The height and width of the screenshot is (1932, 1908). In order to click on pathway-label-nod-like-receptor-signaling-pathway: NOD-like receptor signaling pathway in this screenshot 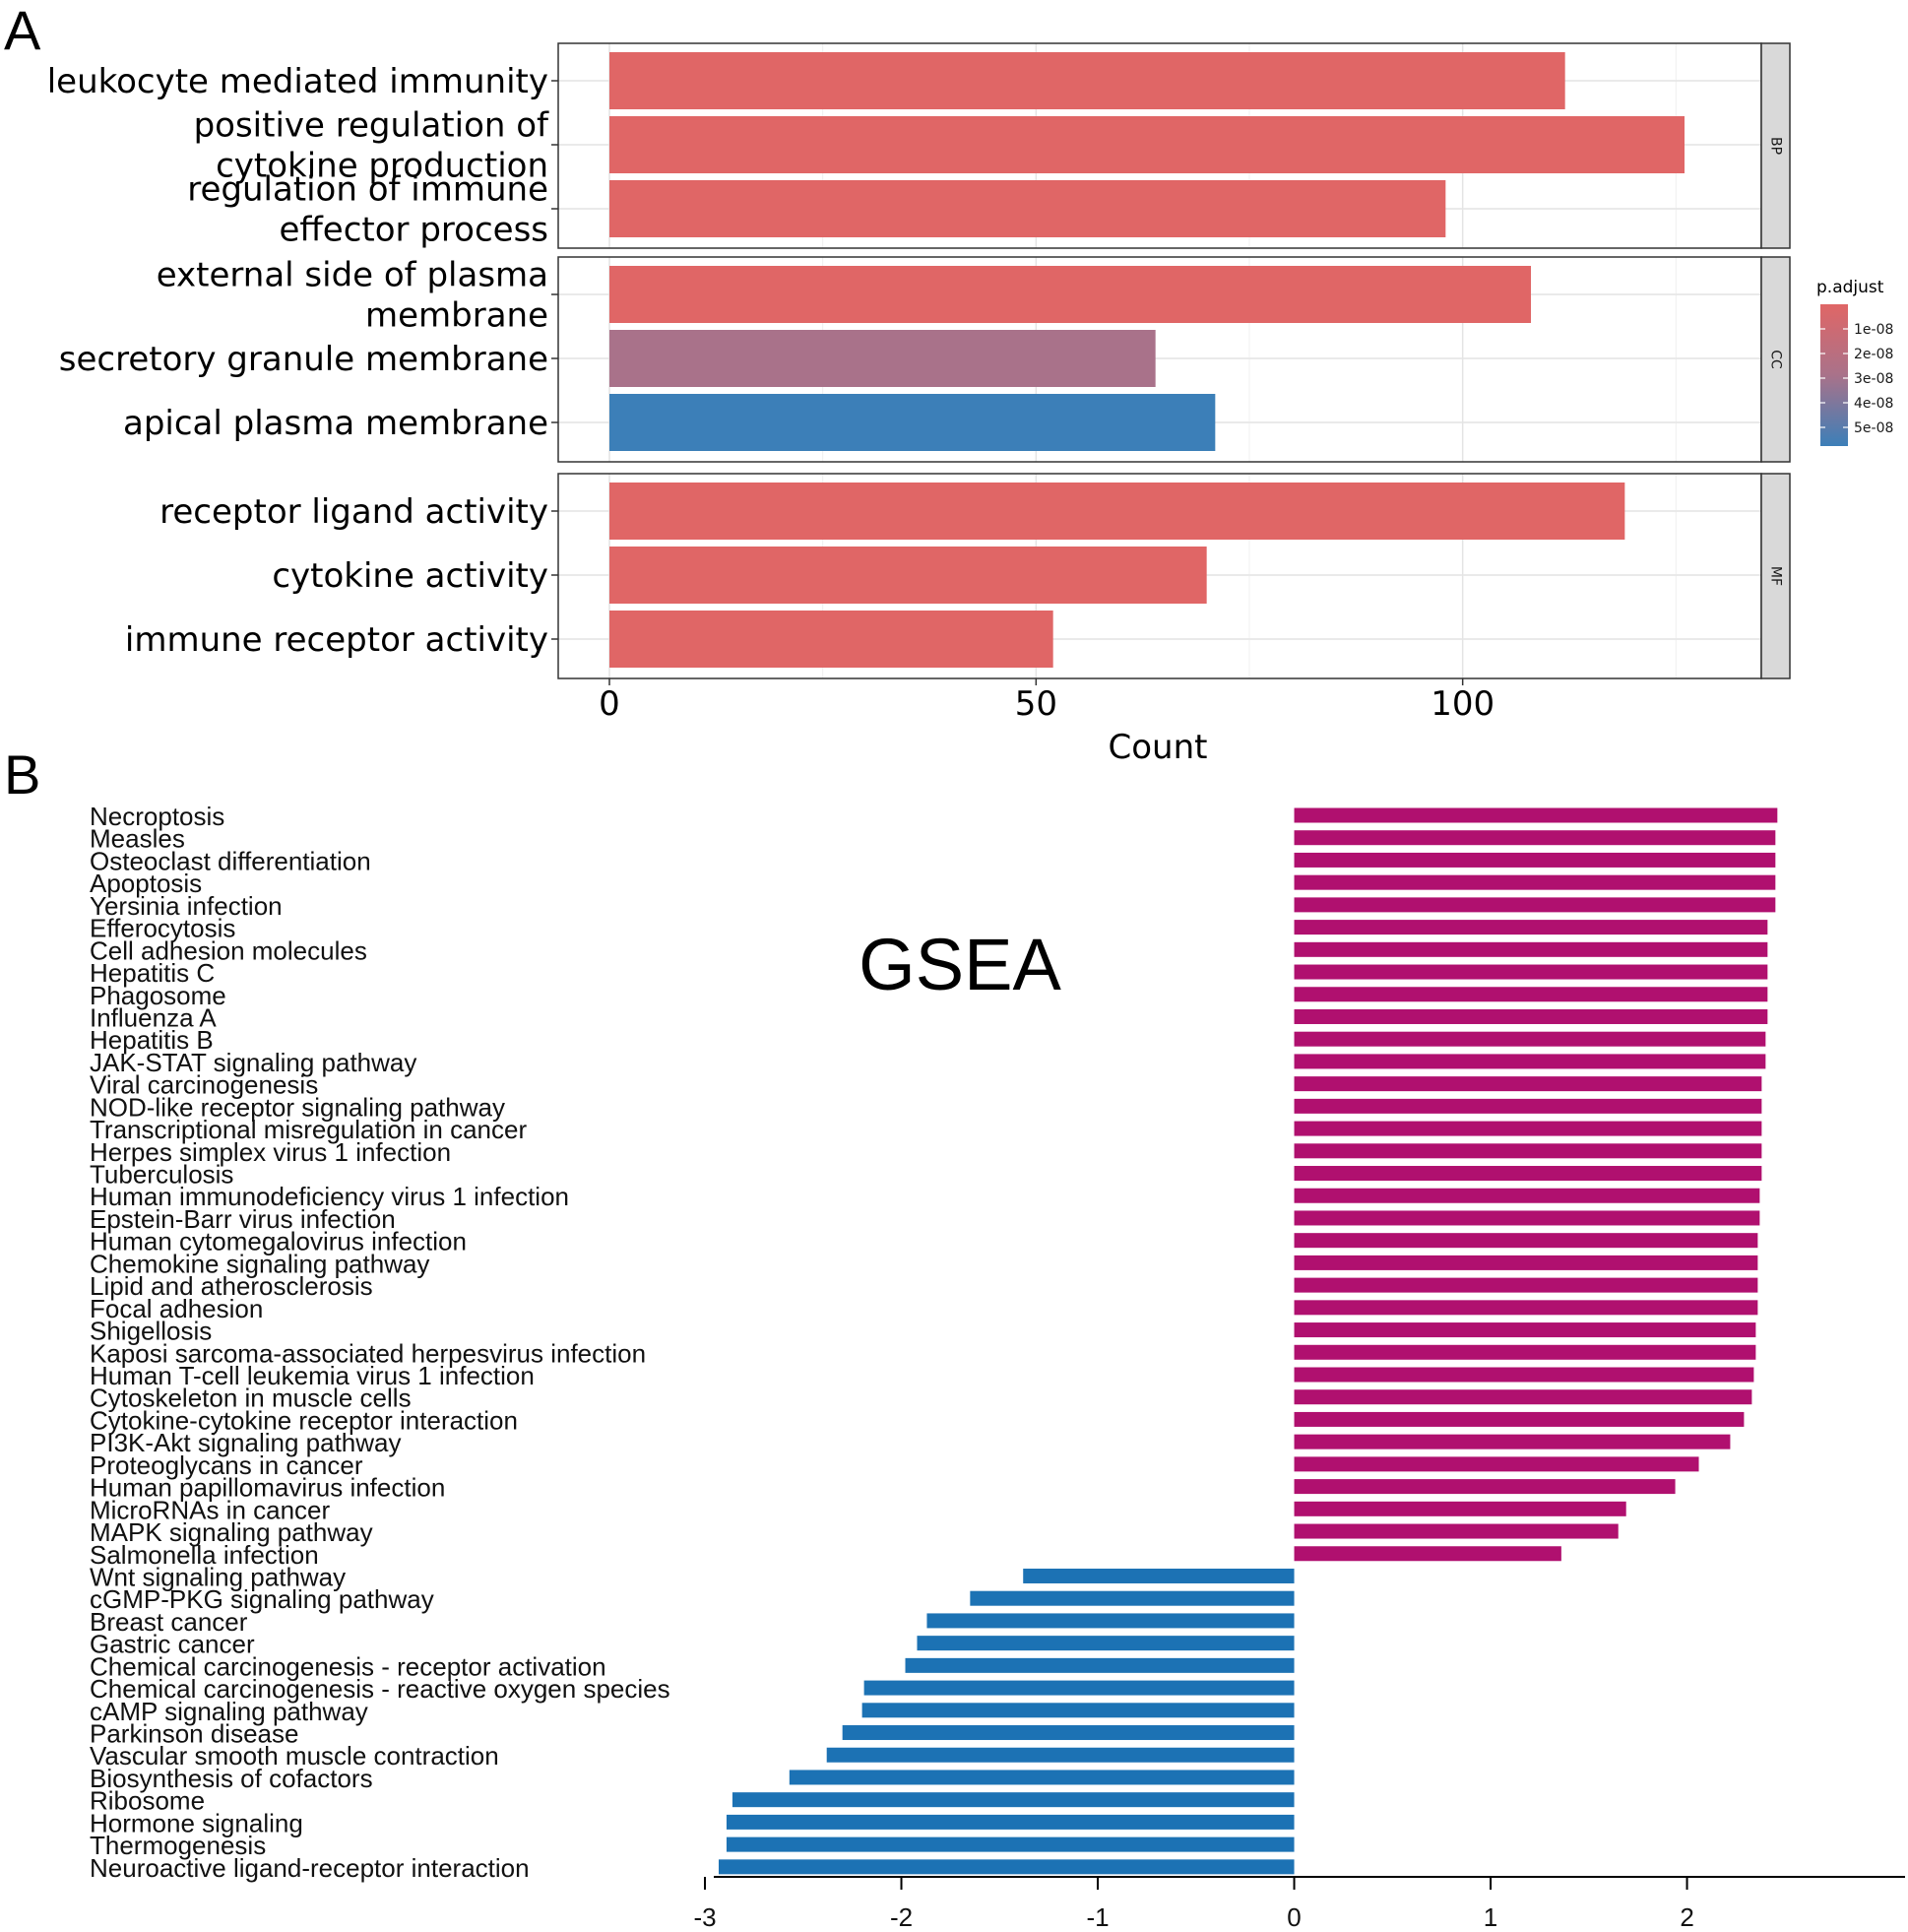, I will do `click(297, 1107)`.